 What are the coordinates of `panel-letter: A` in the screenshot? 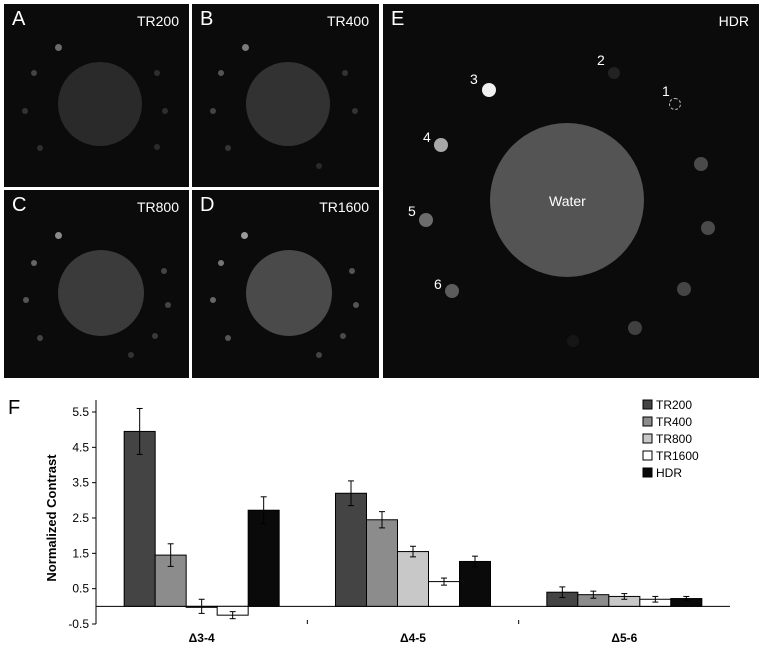 It's located at (19, 19).